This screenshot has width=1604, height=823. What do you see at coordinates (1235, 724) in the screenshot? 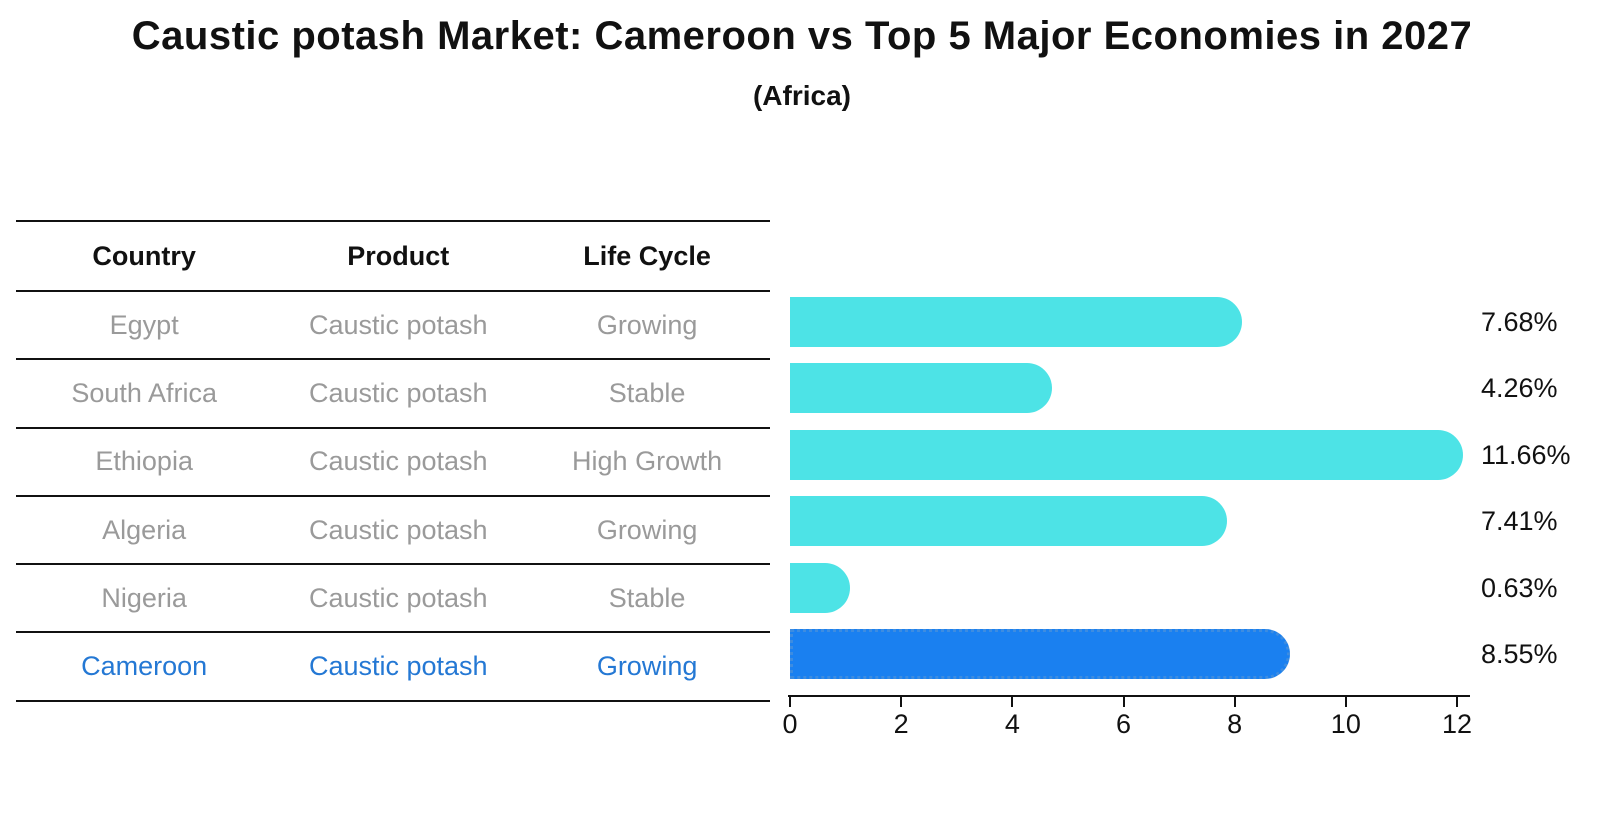
I see `x-axis-tick-label: 8` at bounding box center [1235, 724].